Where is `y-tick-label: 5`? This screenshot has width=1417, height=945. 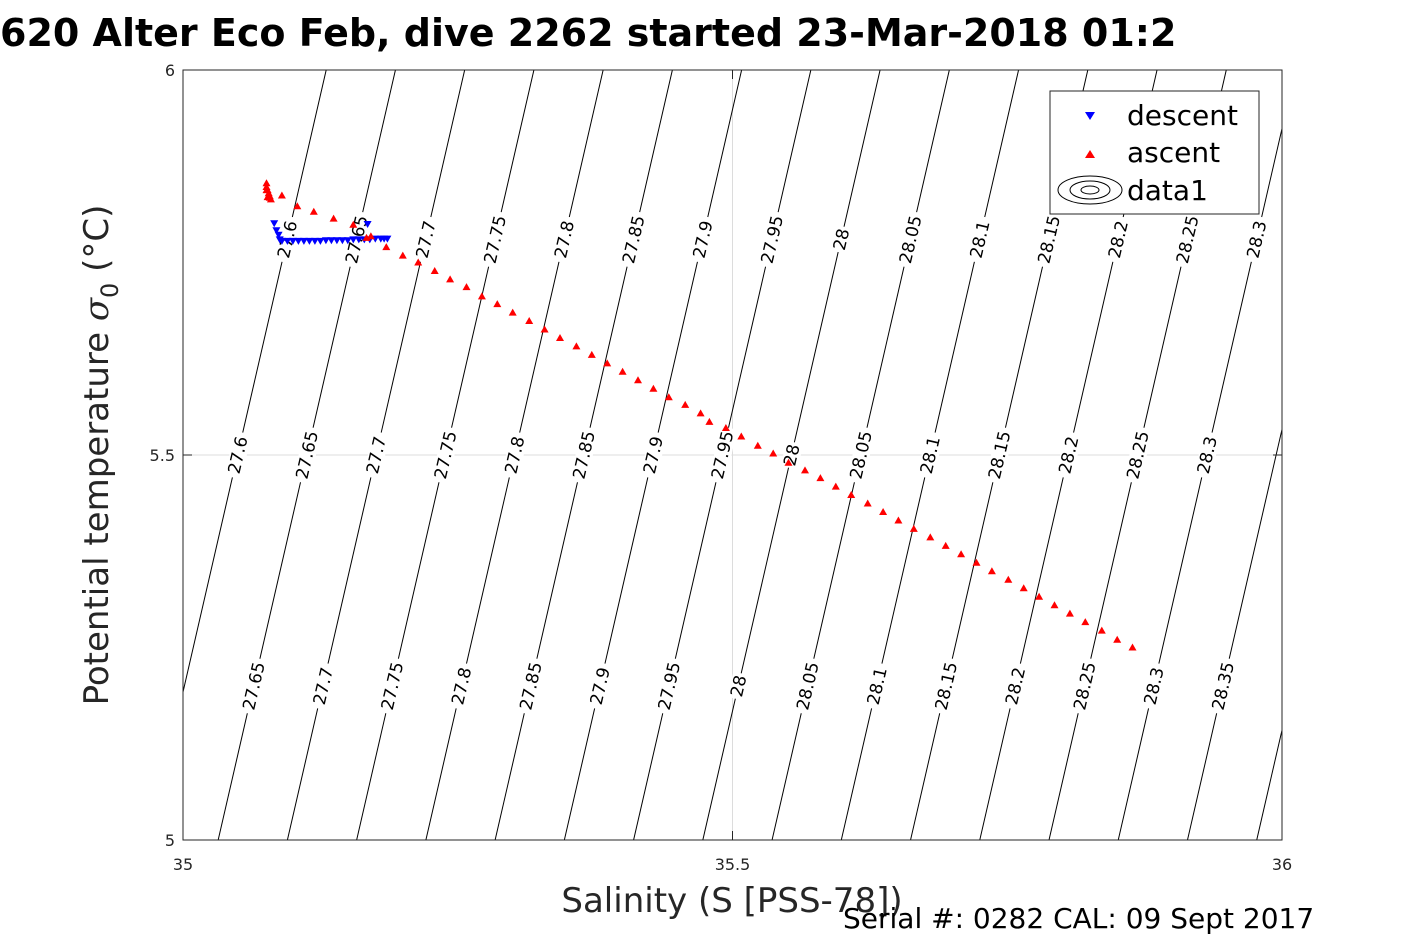 y-tick-label: 5 is located at coordinates (170, 840).